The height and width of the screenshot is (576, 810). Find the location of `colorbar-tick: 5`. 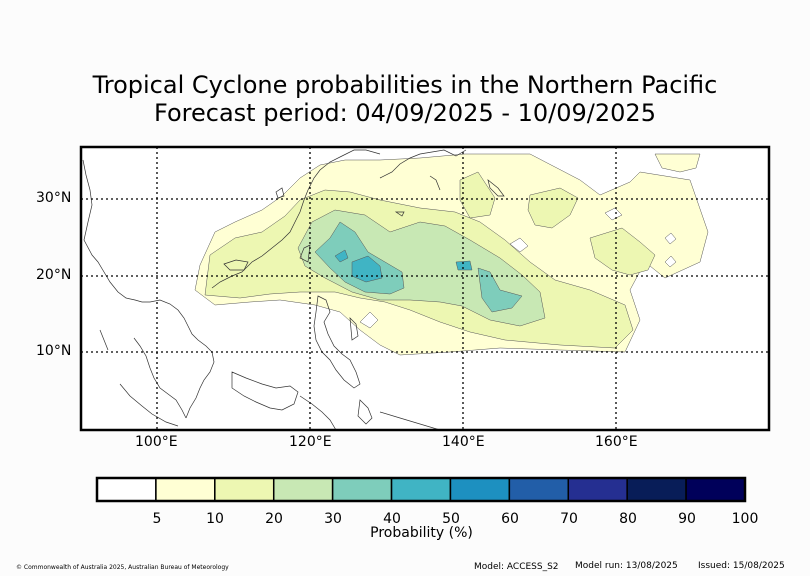

colorbar-tick: 5 is located at coordinates (157, 519).